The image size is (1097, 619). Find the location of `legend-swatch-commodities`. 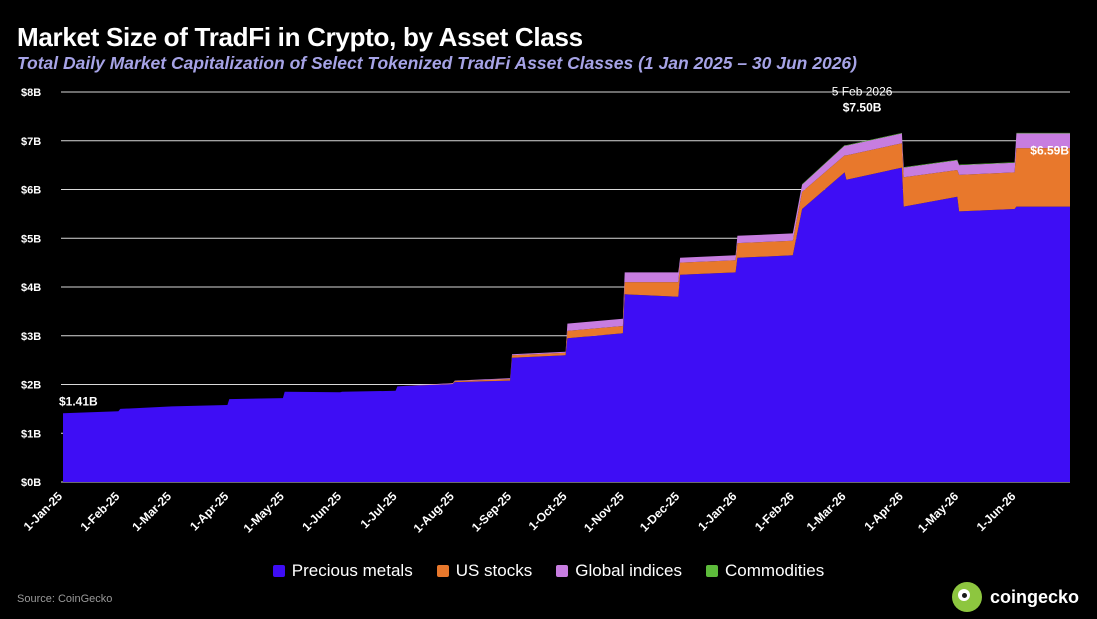

legend-swatch-commodities is located at coordinates (712, 571).